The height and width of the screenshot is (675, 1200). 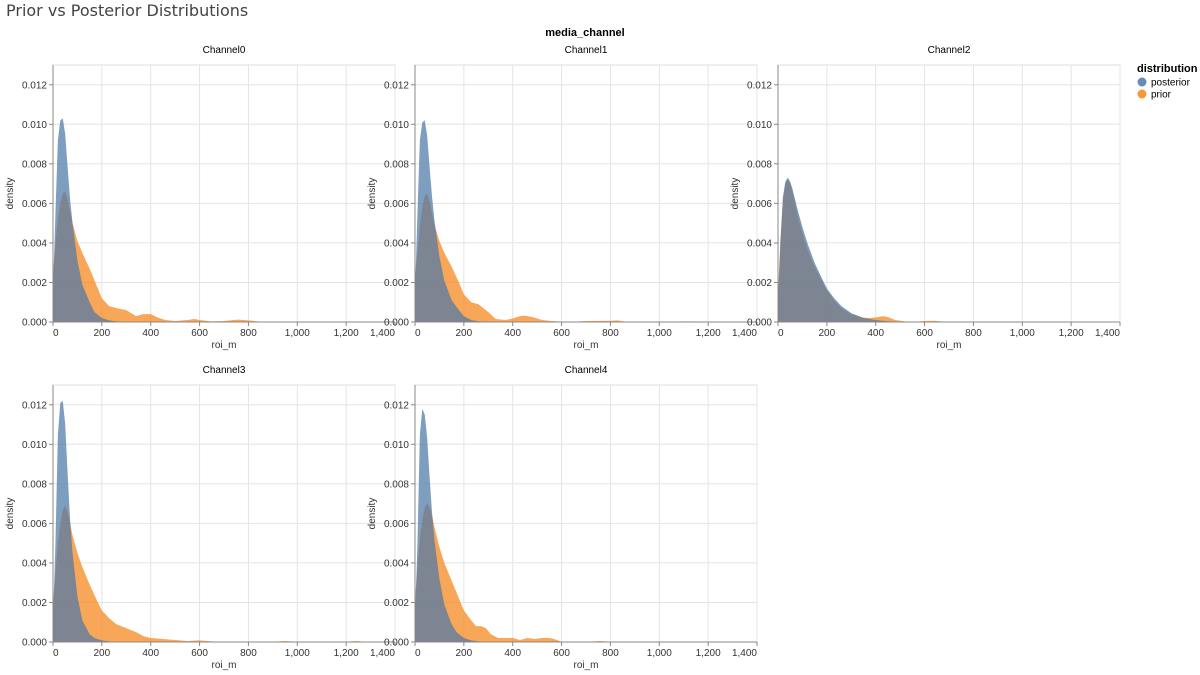 I want to click on legend-swatch-posterior, so click(x=1142, y=82).